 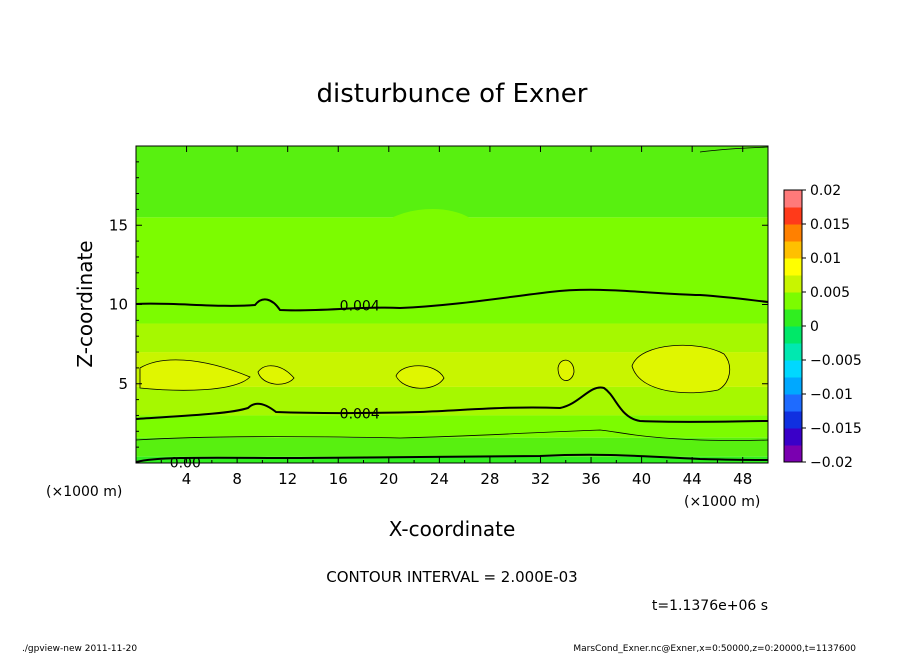 I want to click on x-tick-label: 16, so click(x=338, y=479).